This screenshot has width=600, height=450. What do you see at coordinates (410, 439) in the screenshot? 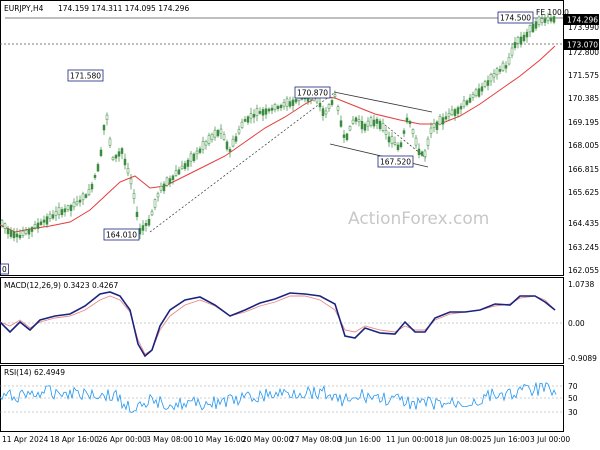
I see `time-tick: 11 Jun 00:00` at bounding box center [410, 439].